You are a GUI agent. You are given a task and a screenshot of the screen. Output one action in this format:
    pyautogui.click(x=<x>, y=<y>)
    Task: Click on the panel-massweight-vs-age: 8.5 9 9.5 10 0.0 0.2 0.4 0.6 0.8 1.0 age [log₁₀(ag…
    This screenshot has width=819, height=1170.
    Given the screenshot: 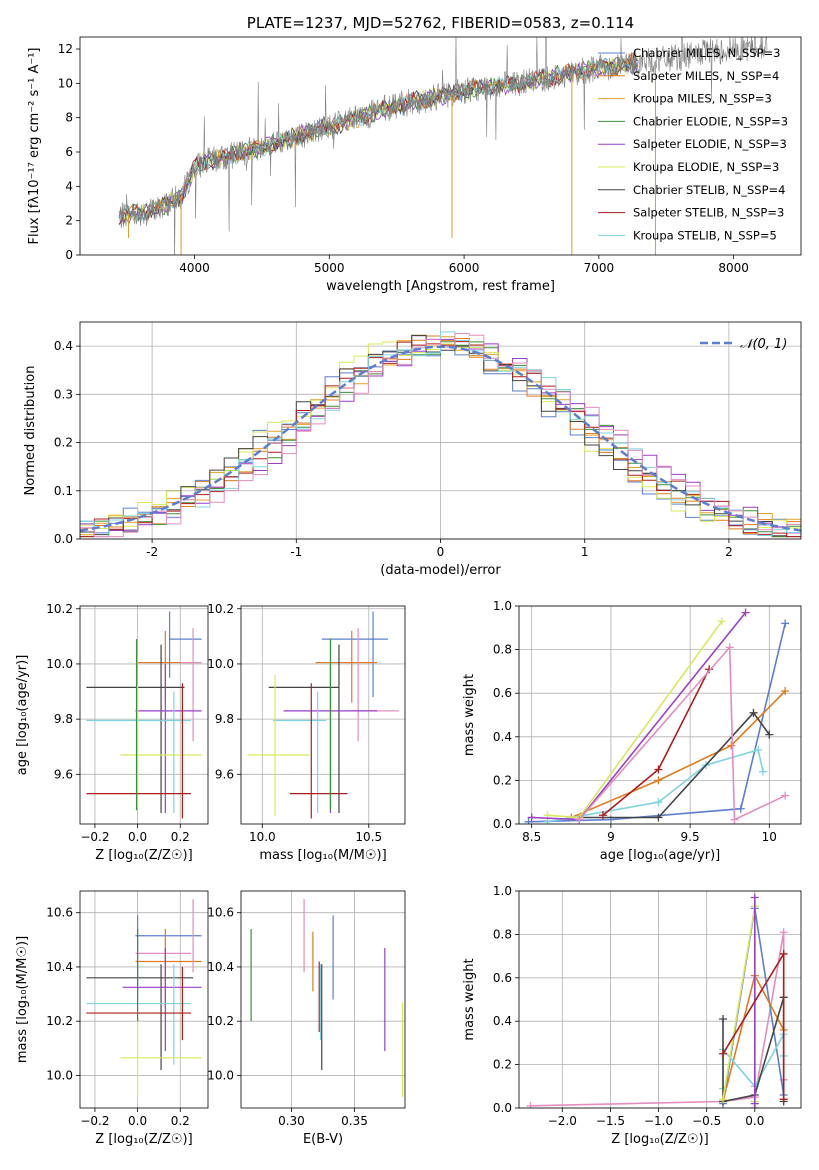 What is the action you would take?
    pyautogui.click(x=632, y=731)
    